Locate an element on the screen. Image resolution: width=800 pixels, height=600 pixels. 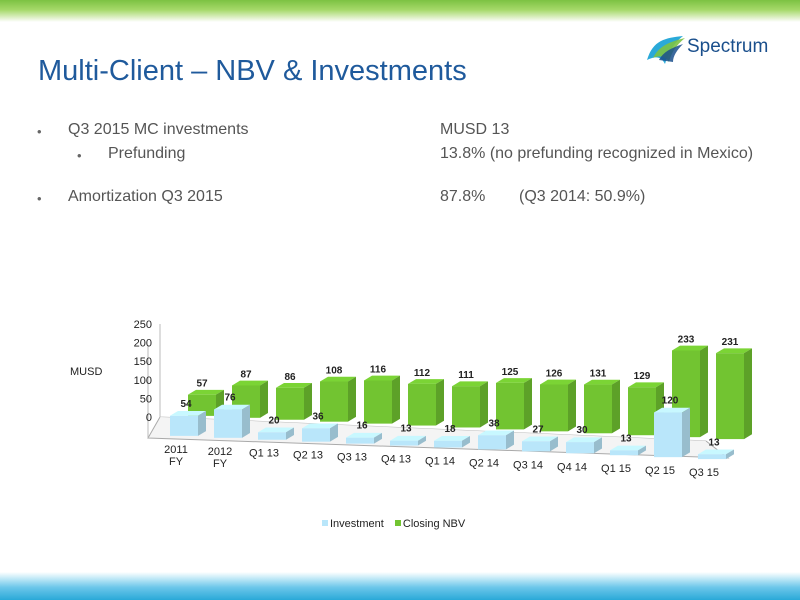
legend-label-nbv: Closing NBV is located at coordinates (434, 524).